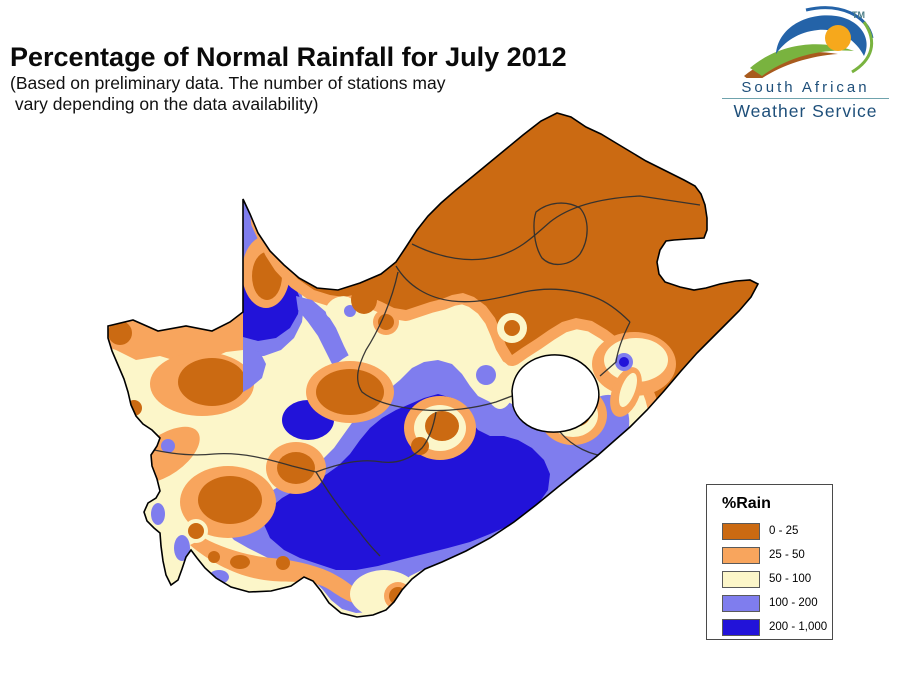 The image size is (900, 695). I want to click on saws-logo-icon, so click(808, 45).